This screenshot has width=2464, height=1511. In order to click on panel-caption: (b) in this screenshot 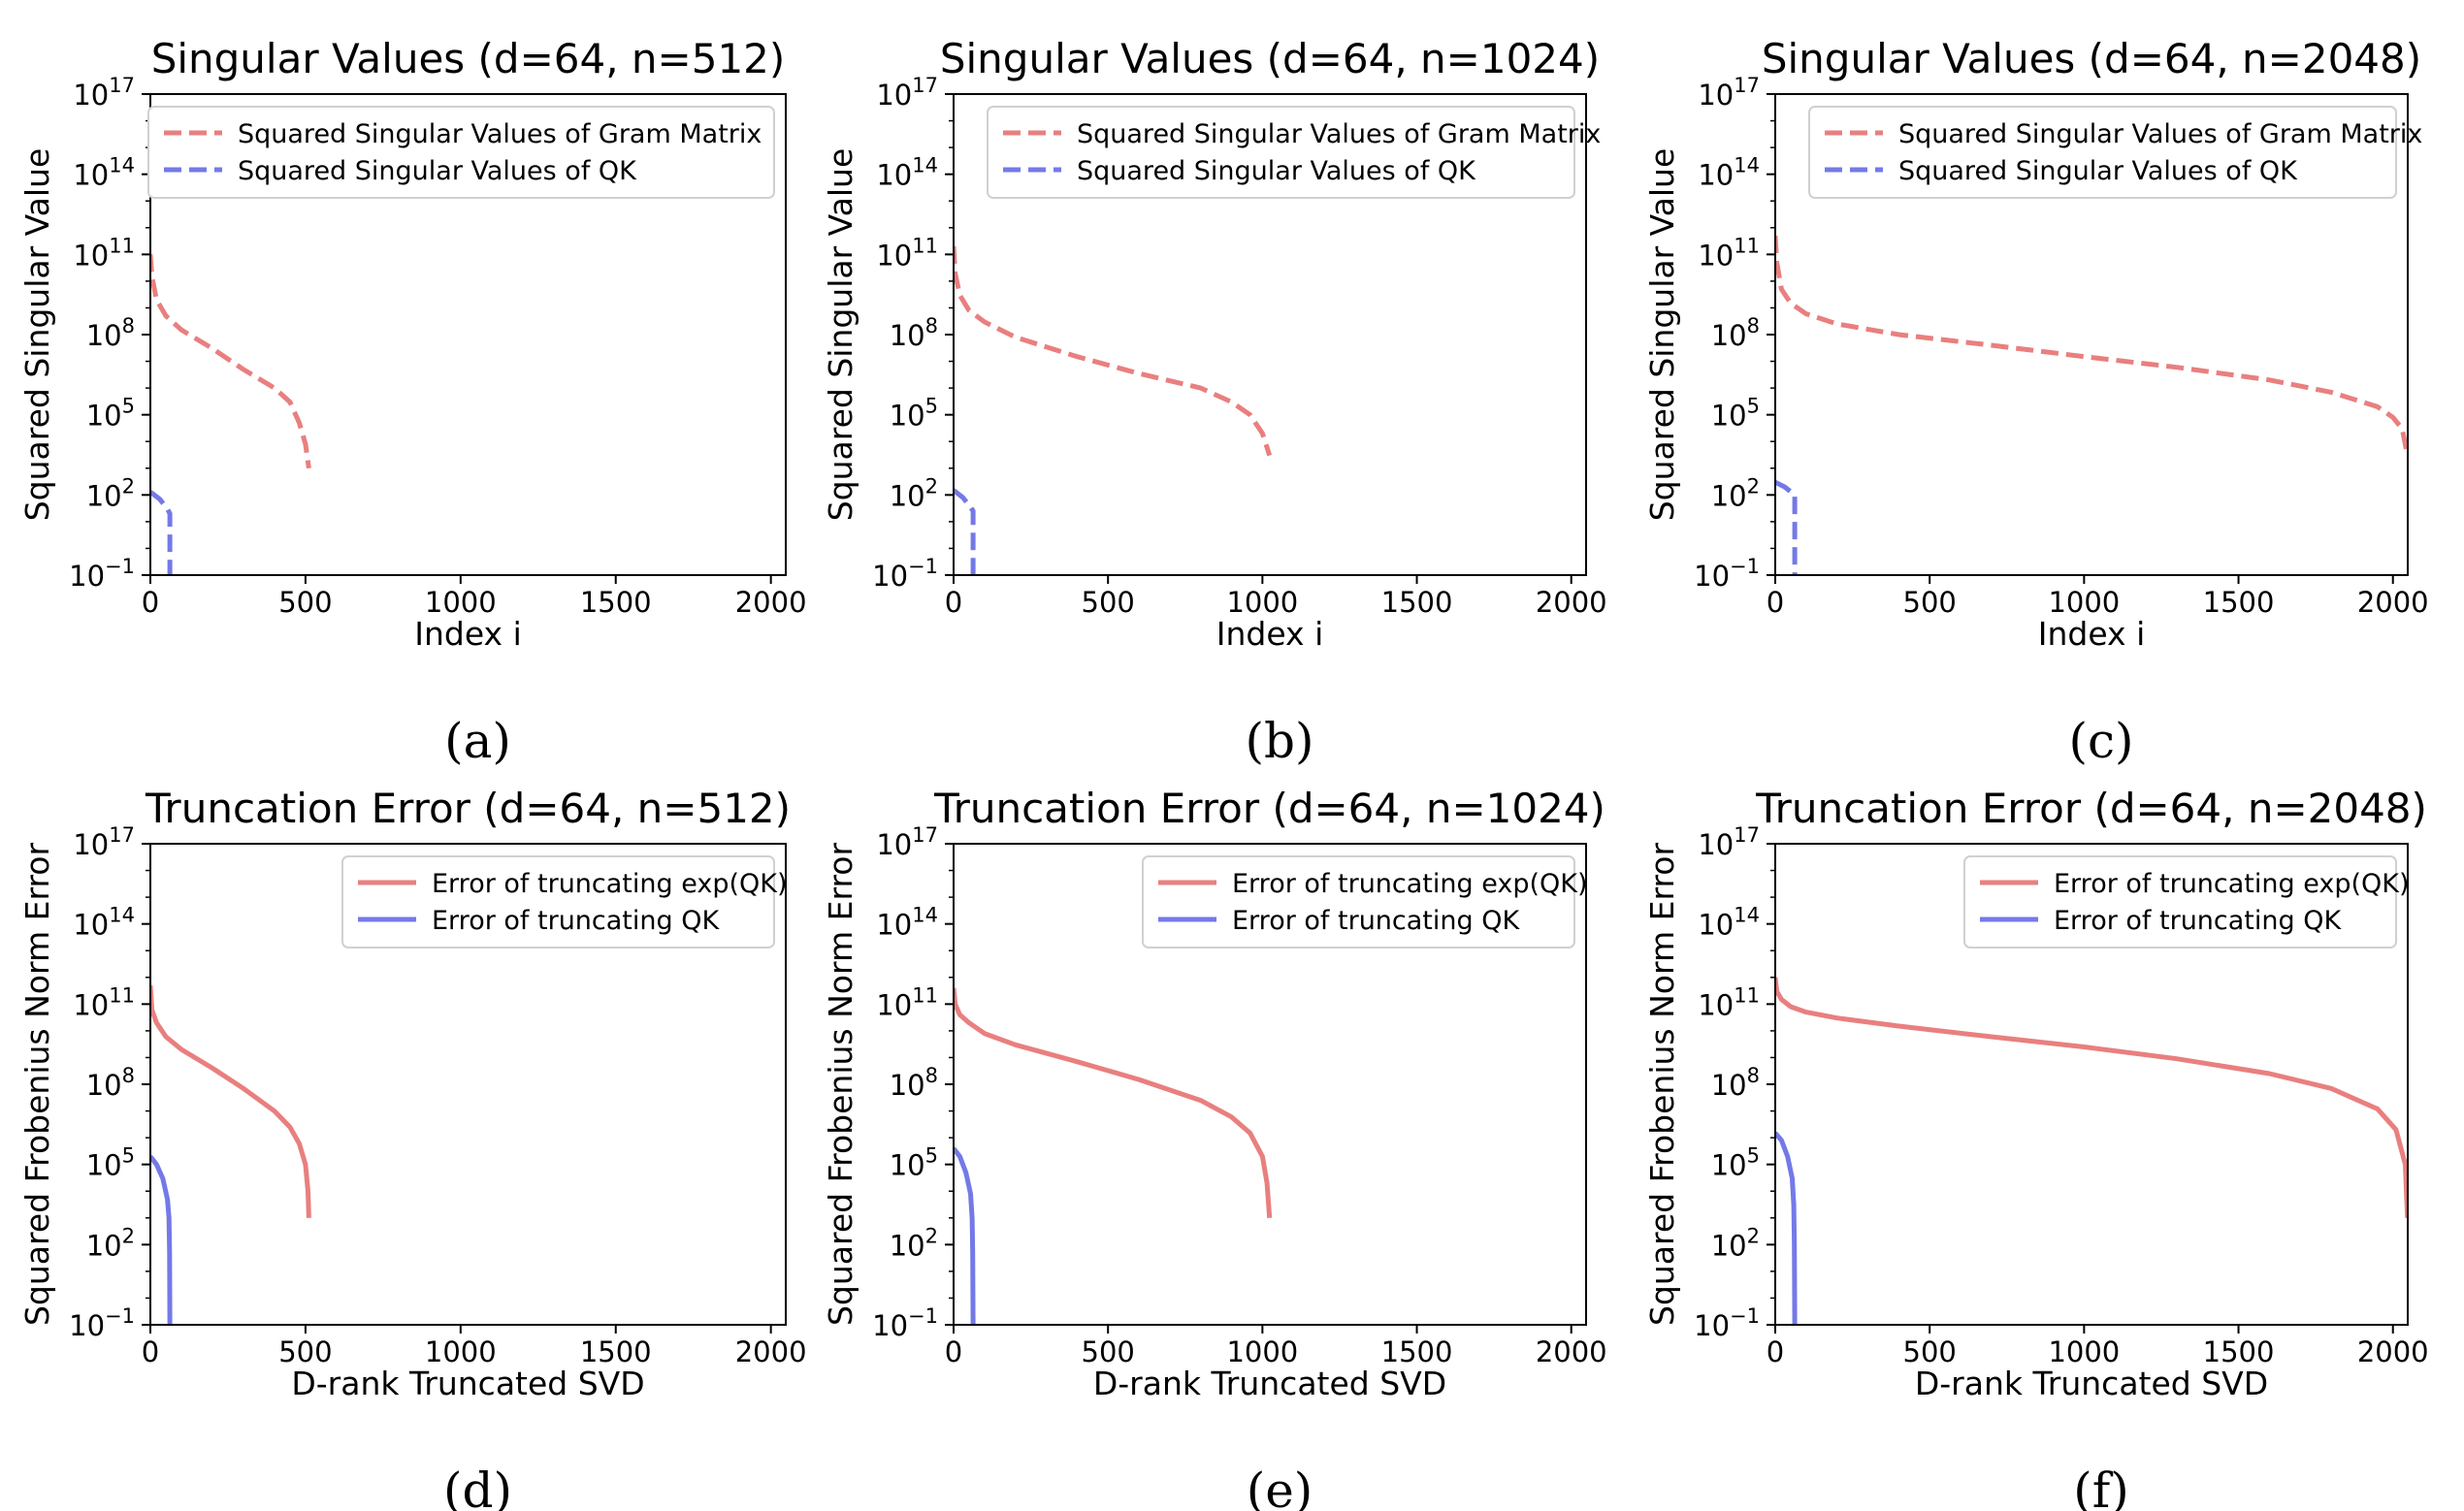, I will do `click(1279, 741)`.